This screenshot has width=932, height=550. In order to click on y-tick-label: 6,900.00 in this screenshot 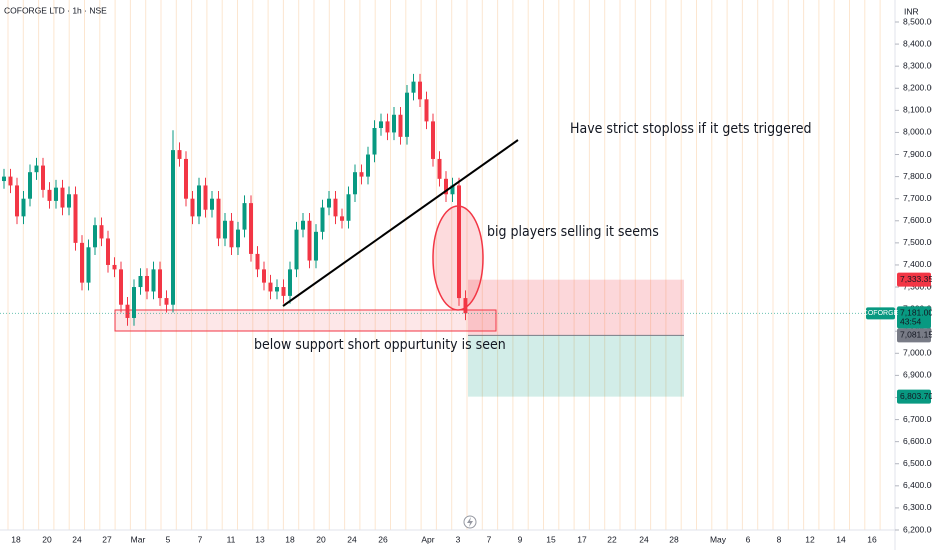, I will do `click(917, 375)`.